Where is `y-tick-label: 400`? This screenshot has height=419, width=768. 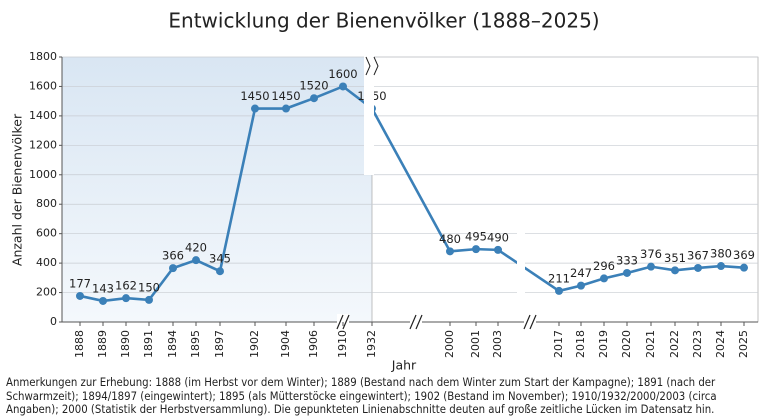 y-tick-label: 400 is located at coordinates (46, 262).